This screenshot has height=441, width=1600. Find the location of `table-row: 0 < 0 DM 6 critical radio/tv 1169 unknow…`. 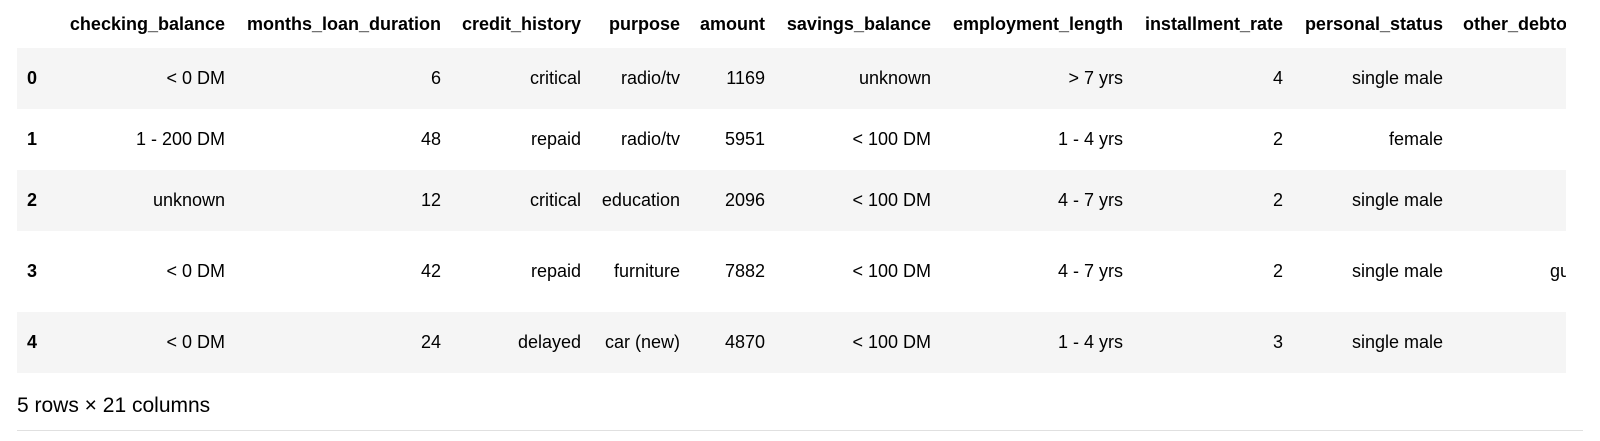

table-row: 0 < 0 DM 6 critical radio/tv 1169 unknow… is located at coordinates (791, 78).